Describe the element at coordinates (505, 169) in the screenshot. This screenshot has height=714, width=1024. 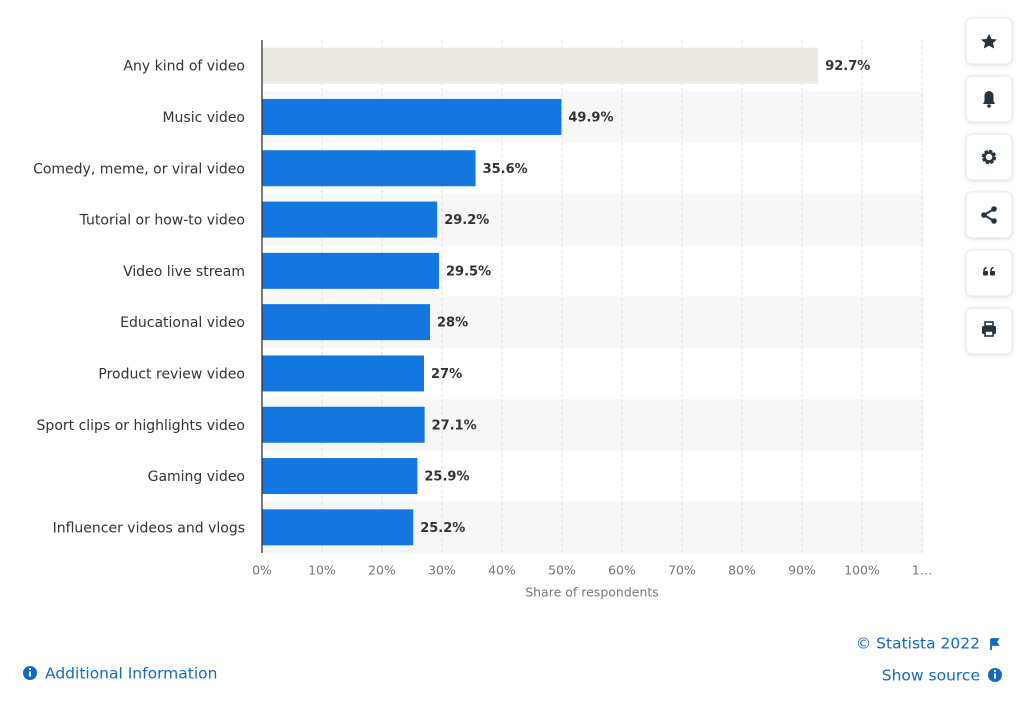
I see `value-label: 35.6%` at that location.